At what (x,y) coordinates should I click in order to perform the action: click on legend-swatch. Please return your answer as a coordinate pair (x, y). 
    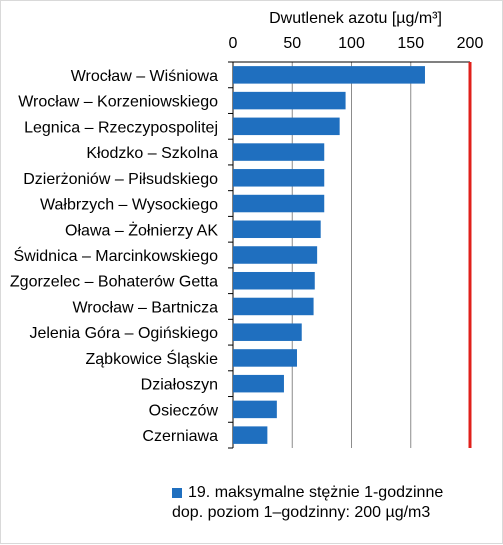
    Looking at the image, I should click on (177, 493).